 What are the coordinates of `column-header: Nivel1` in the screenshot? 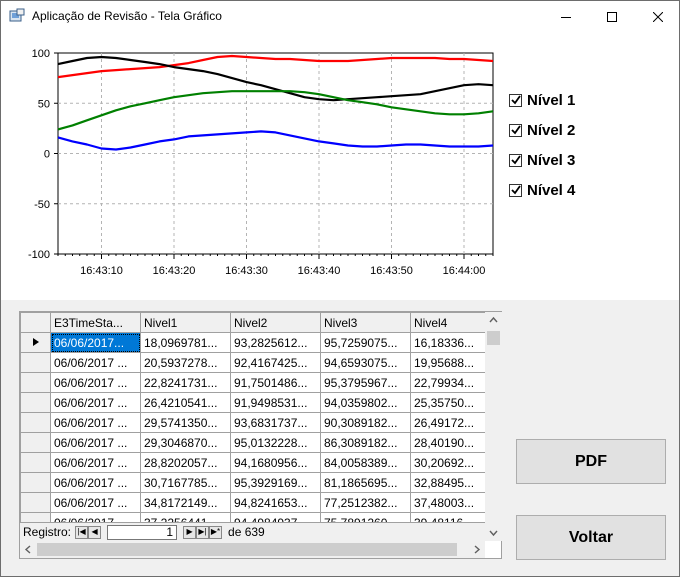 It's located at (185, 322).